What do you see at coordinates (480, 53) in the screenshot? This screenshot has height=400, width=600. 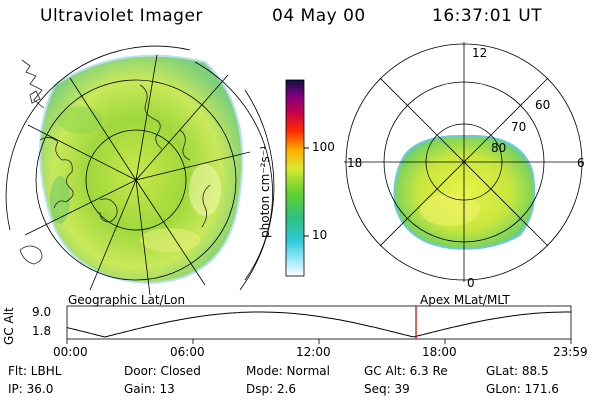 I see `mlt-label-12: 12` at bounding box center [480, 53].